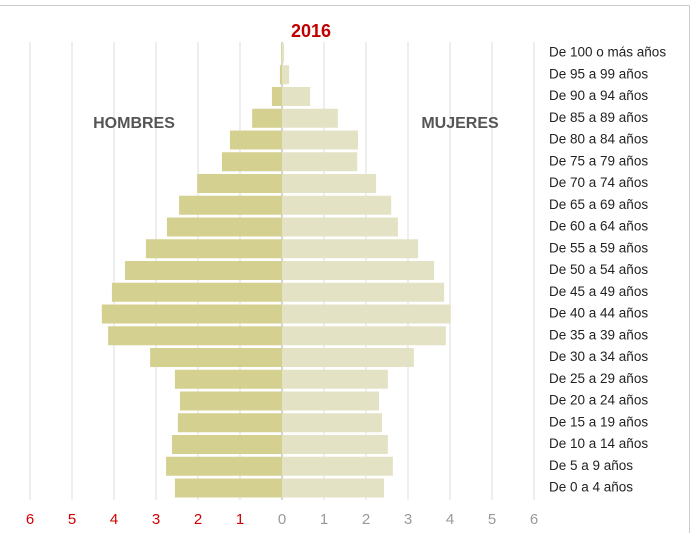 This screenshot has width=691, height=533. What do you see at coordinates (598, 139) in the screenshot?
I see `category-label: De 80 a 84 años` at bounding box center [598, 139].